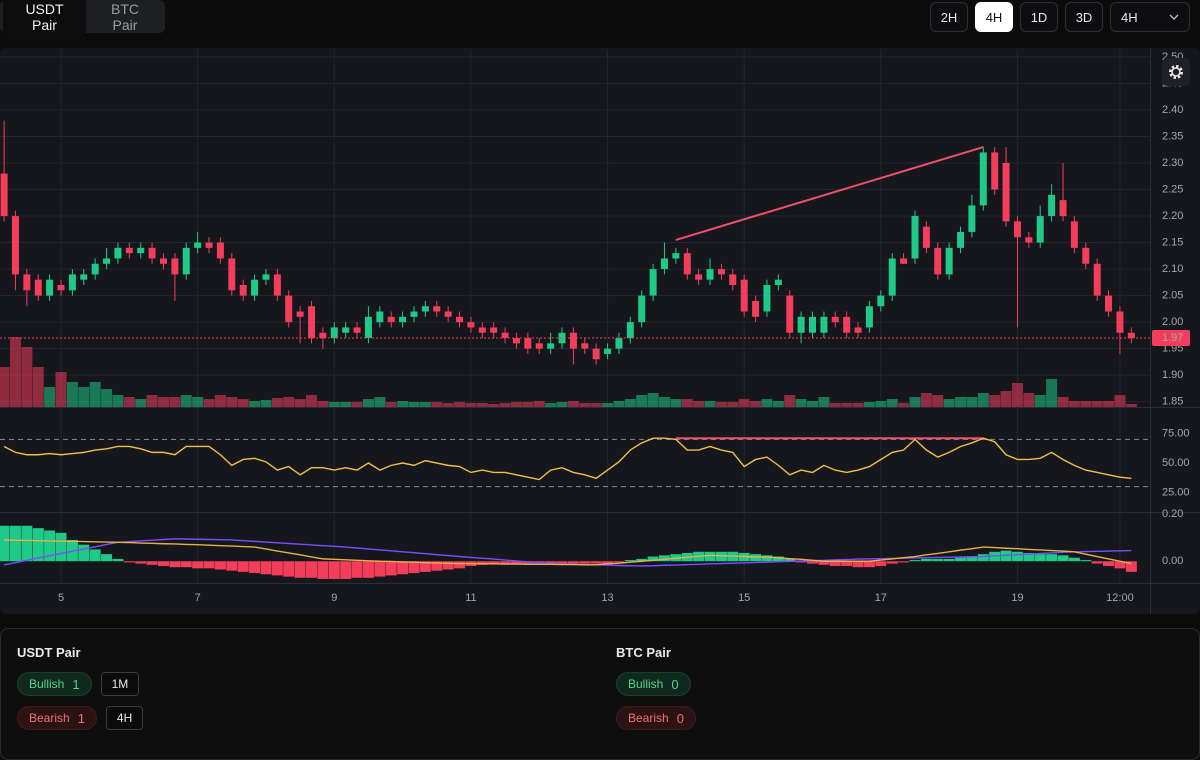 This screenshot has width=1200, height=760. Describe the element at coordinates (1120, 598) in the screenshot. I see `x-tick-label: 12:00` at that location.